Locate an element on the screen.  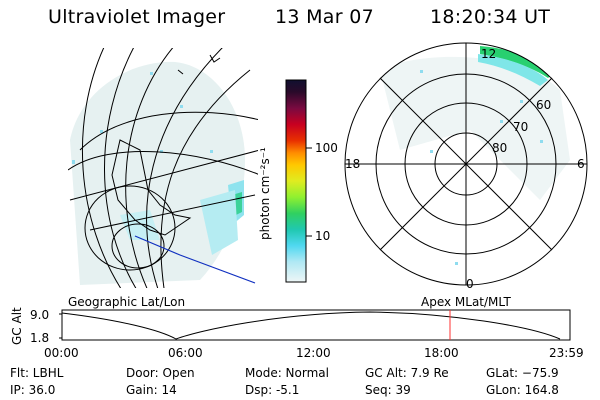
date-label: 13 Mar 07 is located at coordinates (324, 17).